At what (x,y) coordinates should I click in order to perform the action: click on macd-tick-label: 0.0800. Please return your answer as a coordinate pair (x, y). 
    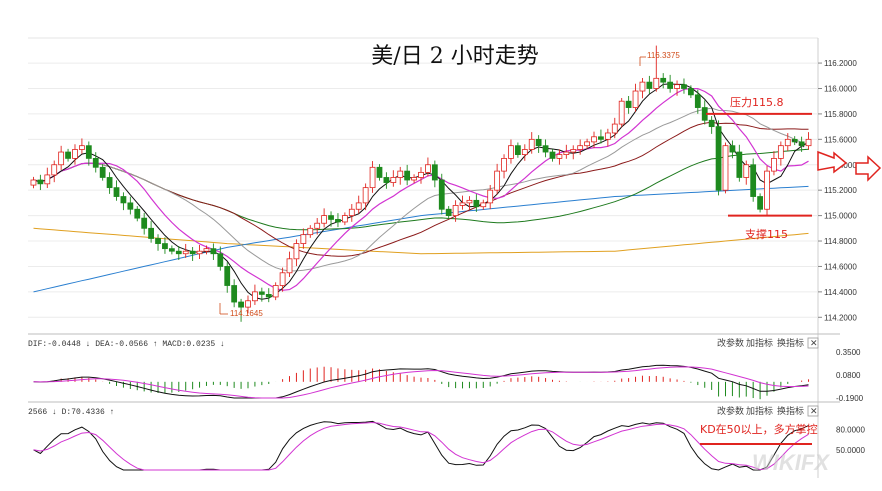
    Looking at the image, I should click on (848, 375).